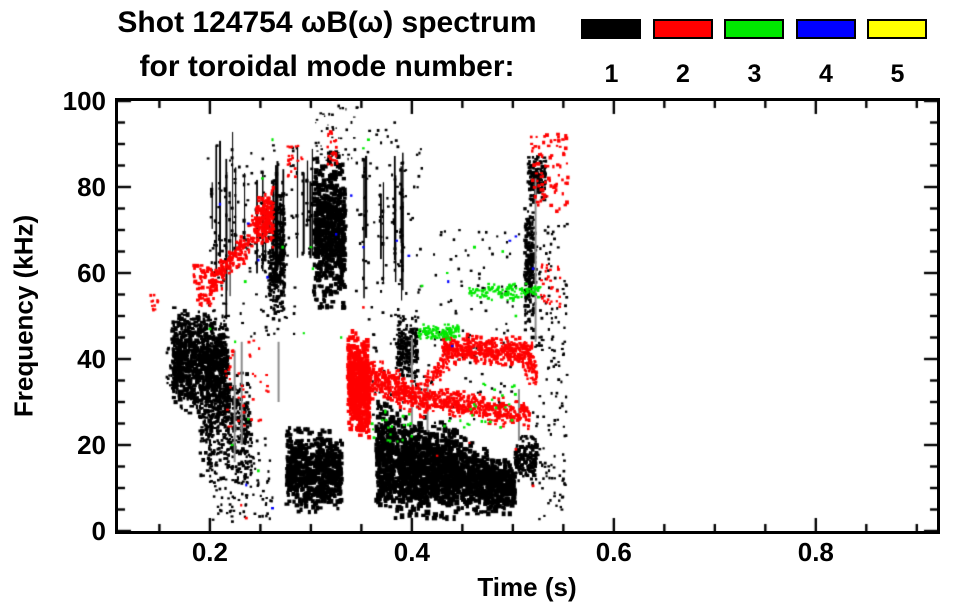 Image resolution: width=963 pixels, height=615 pixels. Describe the element at coordinates (826, 74) in the screenshot. I see `legend-label-mode-4: 4` at that location.